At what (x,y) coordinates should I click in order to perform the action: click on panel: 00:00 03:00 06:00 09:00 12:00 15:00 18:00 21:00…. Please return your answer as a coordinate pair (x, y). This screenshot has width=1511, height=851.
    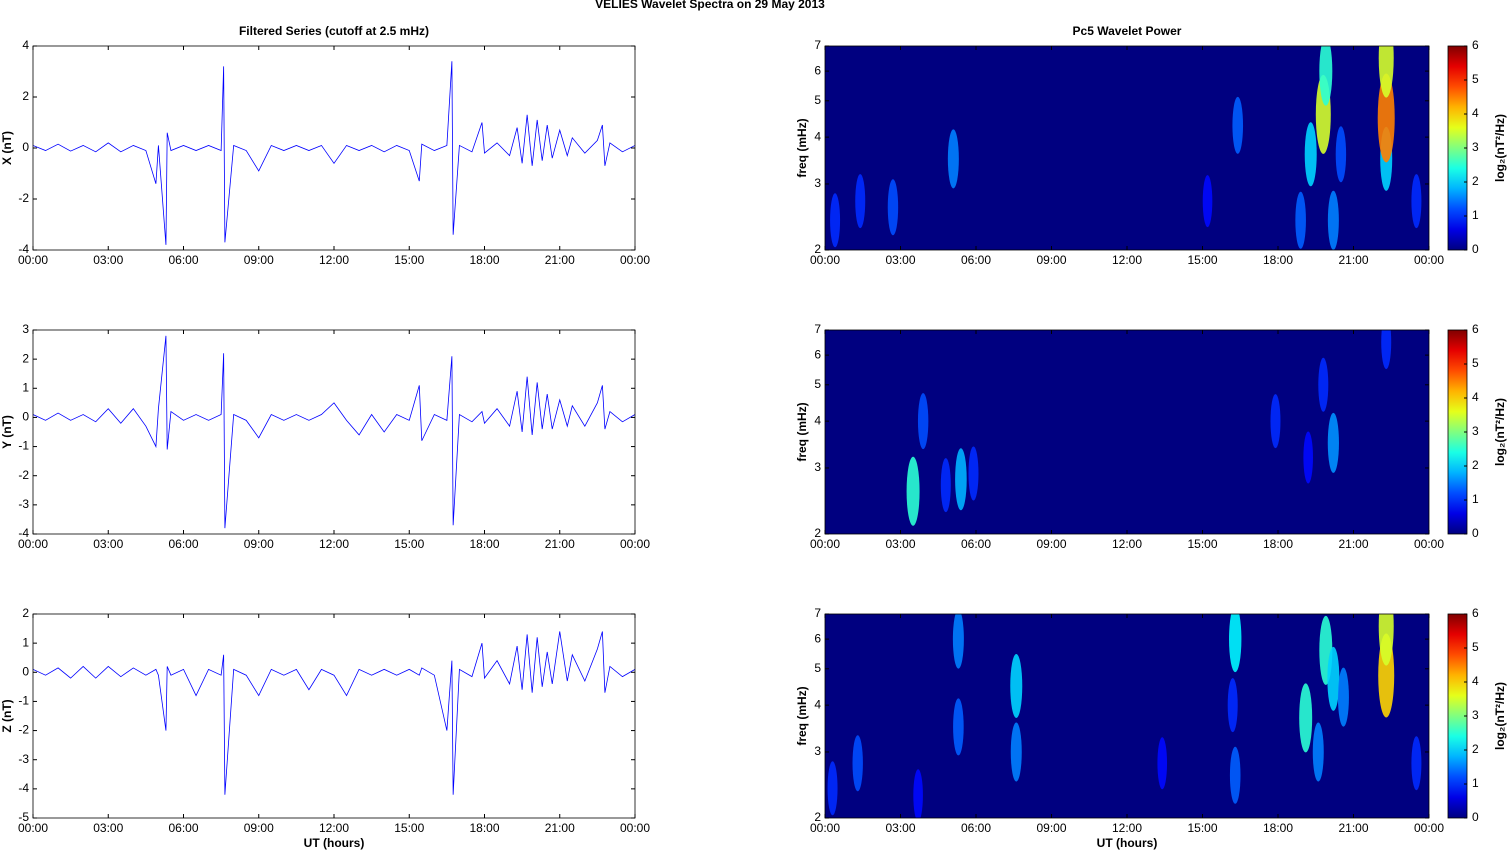
    Looking at the image, I should click on (325, 436).